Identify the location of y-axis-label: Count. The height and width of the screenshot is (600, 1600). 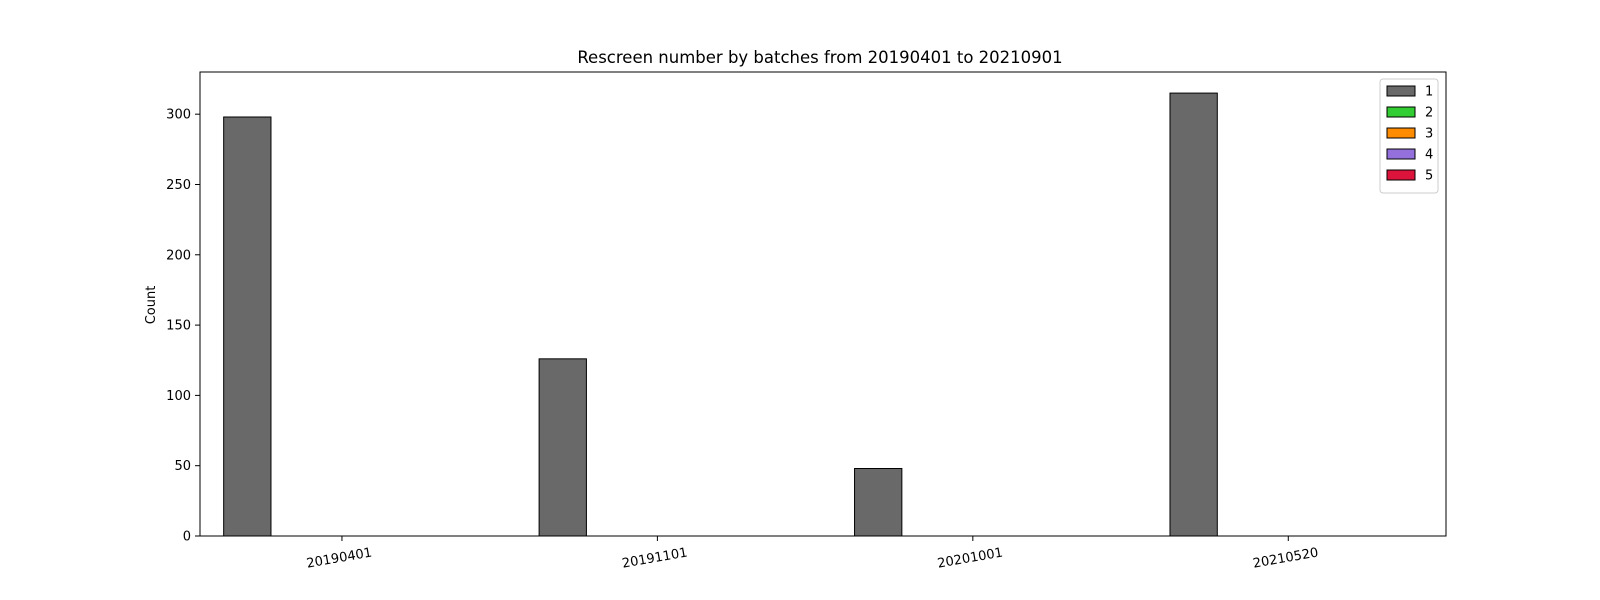
(151, 305).